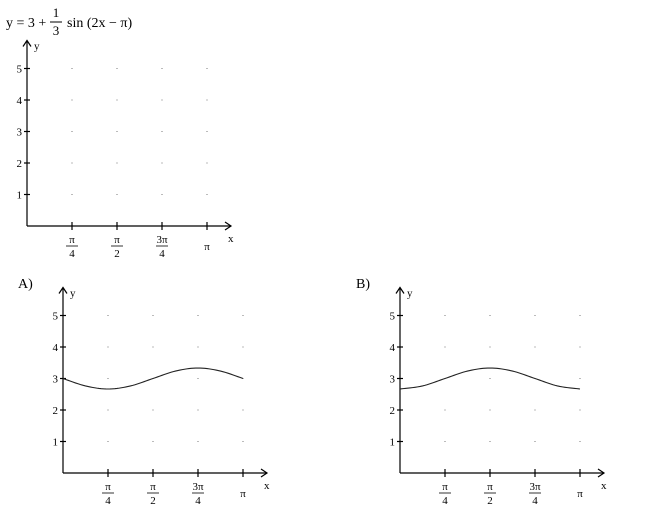 The width and height of the screenshot is (650, 522). Describe the element at coordinates (56, 12) in the screenshot. I see `fraction-numerator: 1` at that location.